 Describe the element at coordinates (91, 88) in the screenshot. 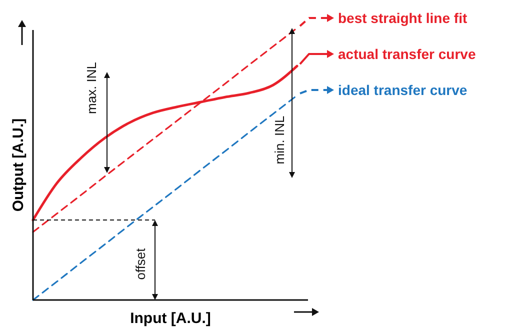

I see `annotation: max. INL` at that location.